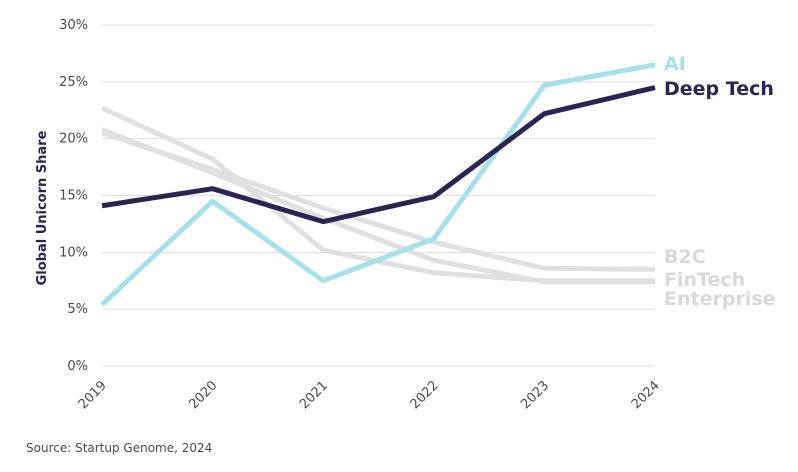 This screenshot has width=798, height=472. I want to click on series-label-fintech: FinTech, so click(704, 280).